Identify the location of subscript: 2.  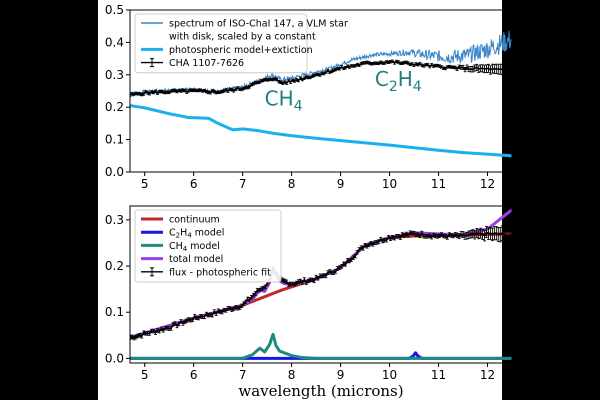
(393, 87).